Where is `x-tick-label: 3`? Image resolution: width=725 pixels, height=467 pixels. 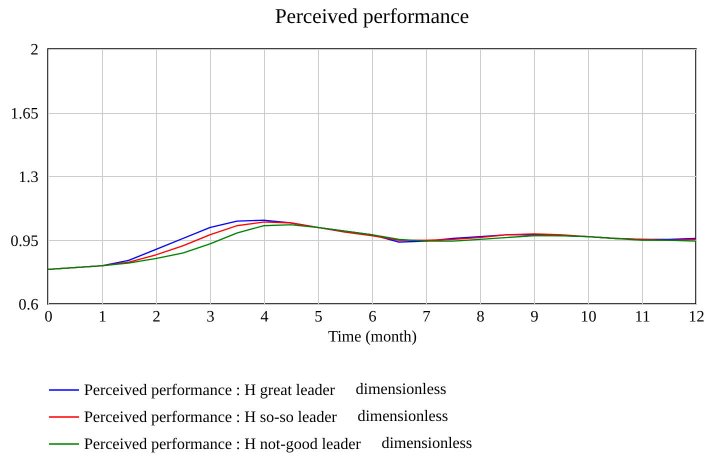 x-tick-label: 3 is located at coordinates (210, 317).